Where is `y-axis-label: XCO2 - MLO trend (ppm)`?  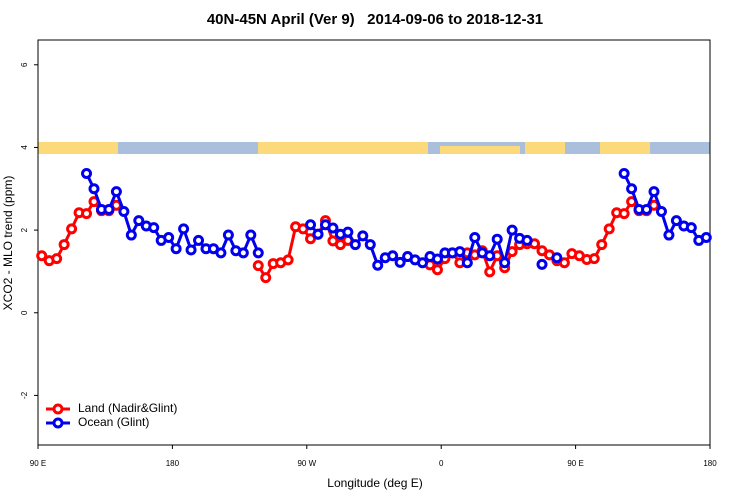 y-axis-label: XCO2 - MLO trend (ppm) is located at coordinates (8, 243).